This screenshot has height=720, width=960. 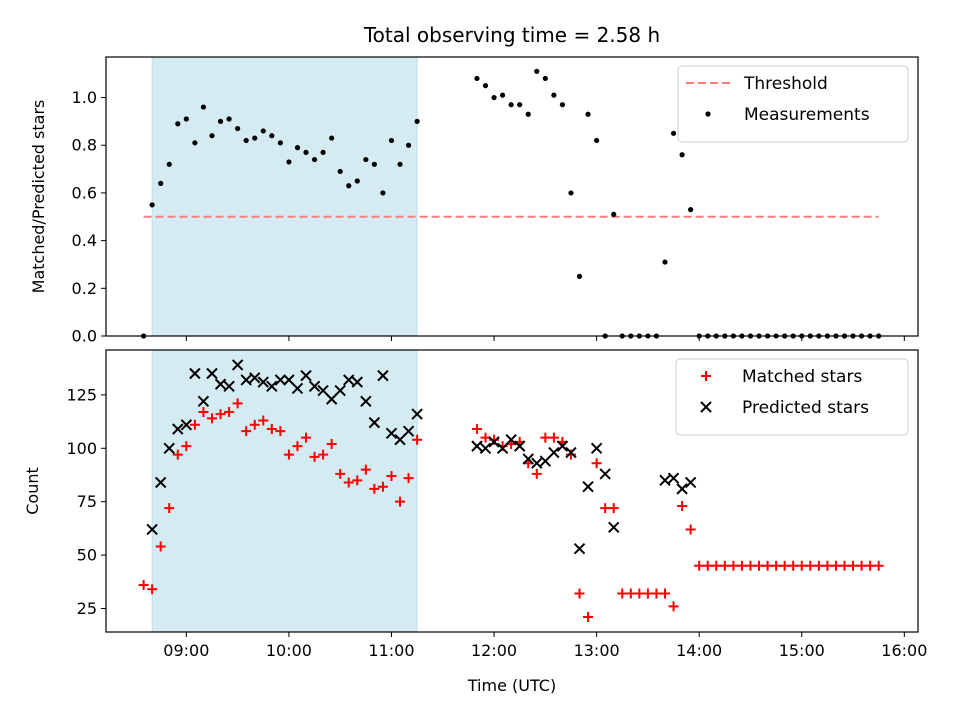 I want to click on top-y-tick-label-3: 0.6, so click(x=84, y=192).